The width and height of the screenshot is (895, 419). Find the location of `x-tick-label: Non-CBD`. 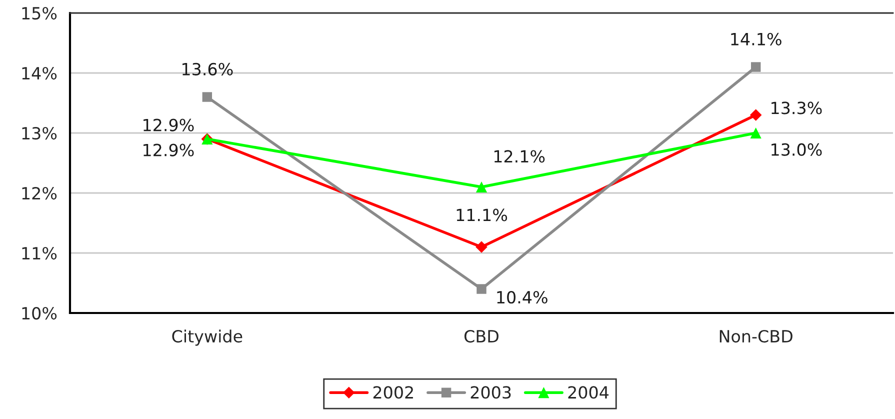

x-tick-label: Non-CBD is located at coordinates (756, 336).